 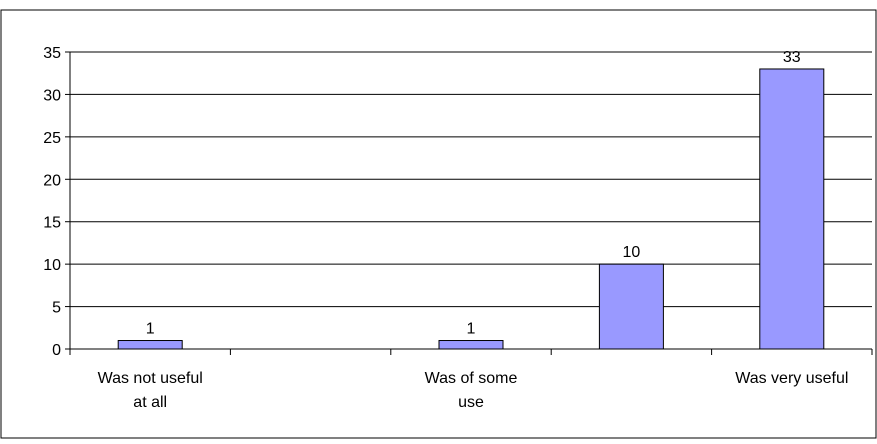 What do you see at coordinates (632, 252) in the screenshot?
I see `data-label: 10` at bounding box center [632, 252].